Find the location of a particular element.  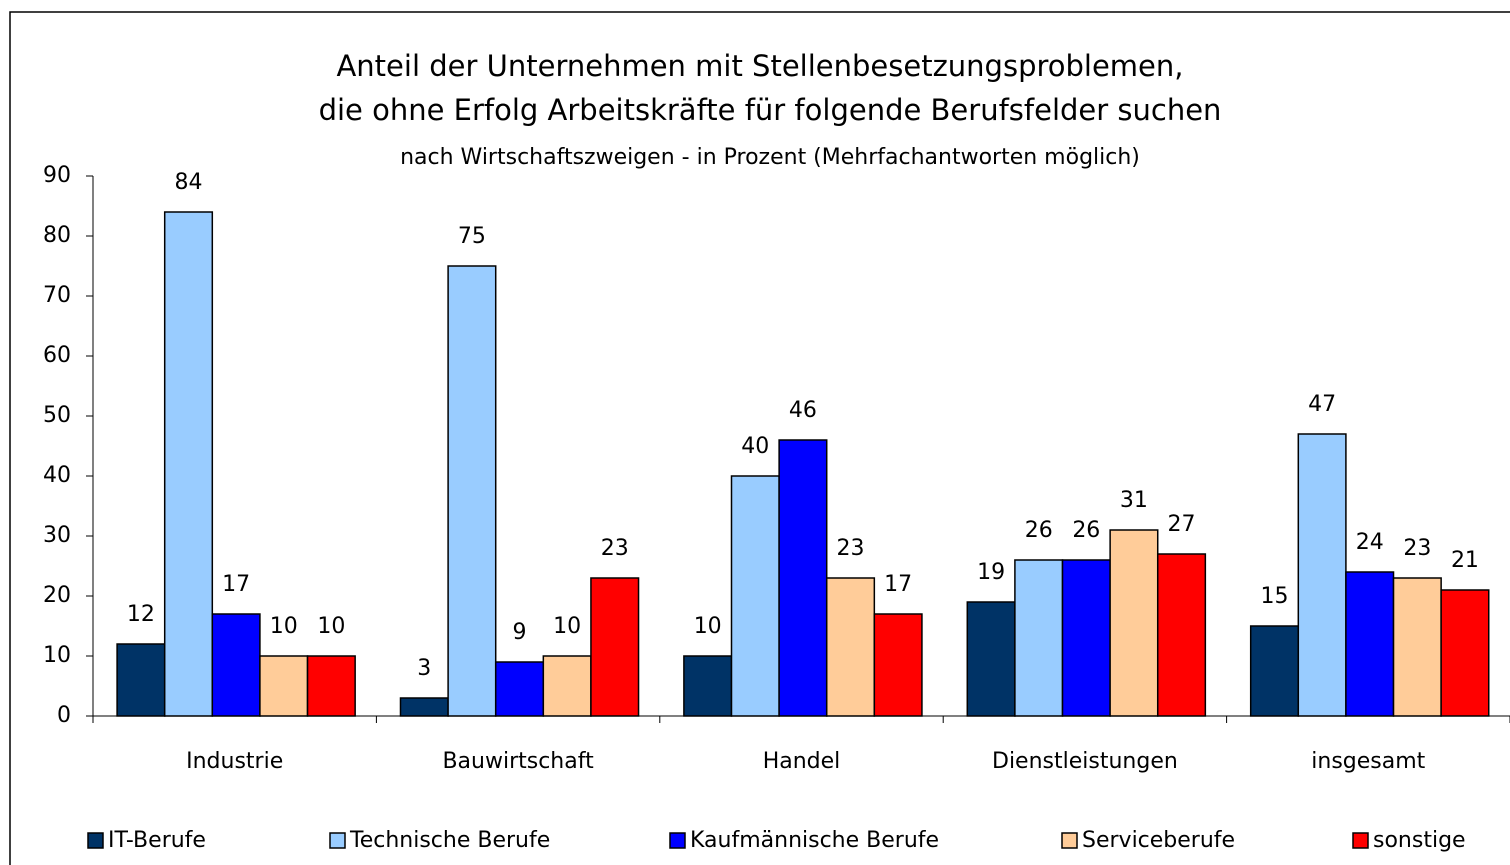

x-tick-label: Dienstleistungen is located at coordinates (1085, 761).